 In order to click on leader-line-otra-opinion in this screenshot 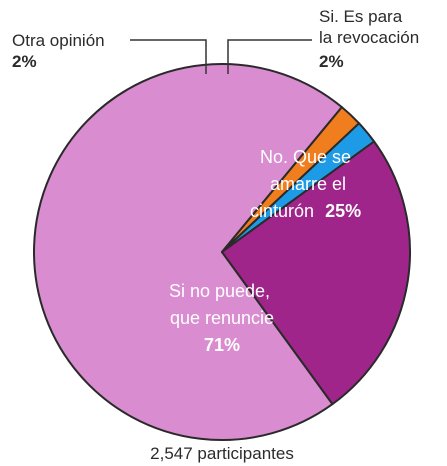, I will do `click(168, 56)`.